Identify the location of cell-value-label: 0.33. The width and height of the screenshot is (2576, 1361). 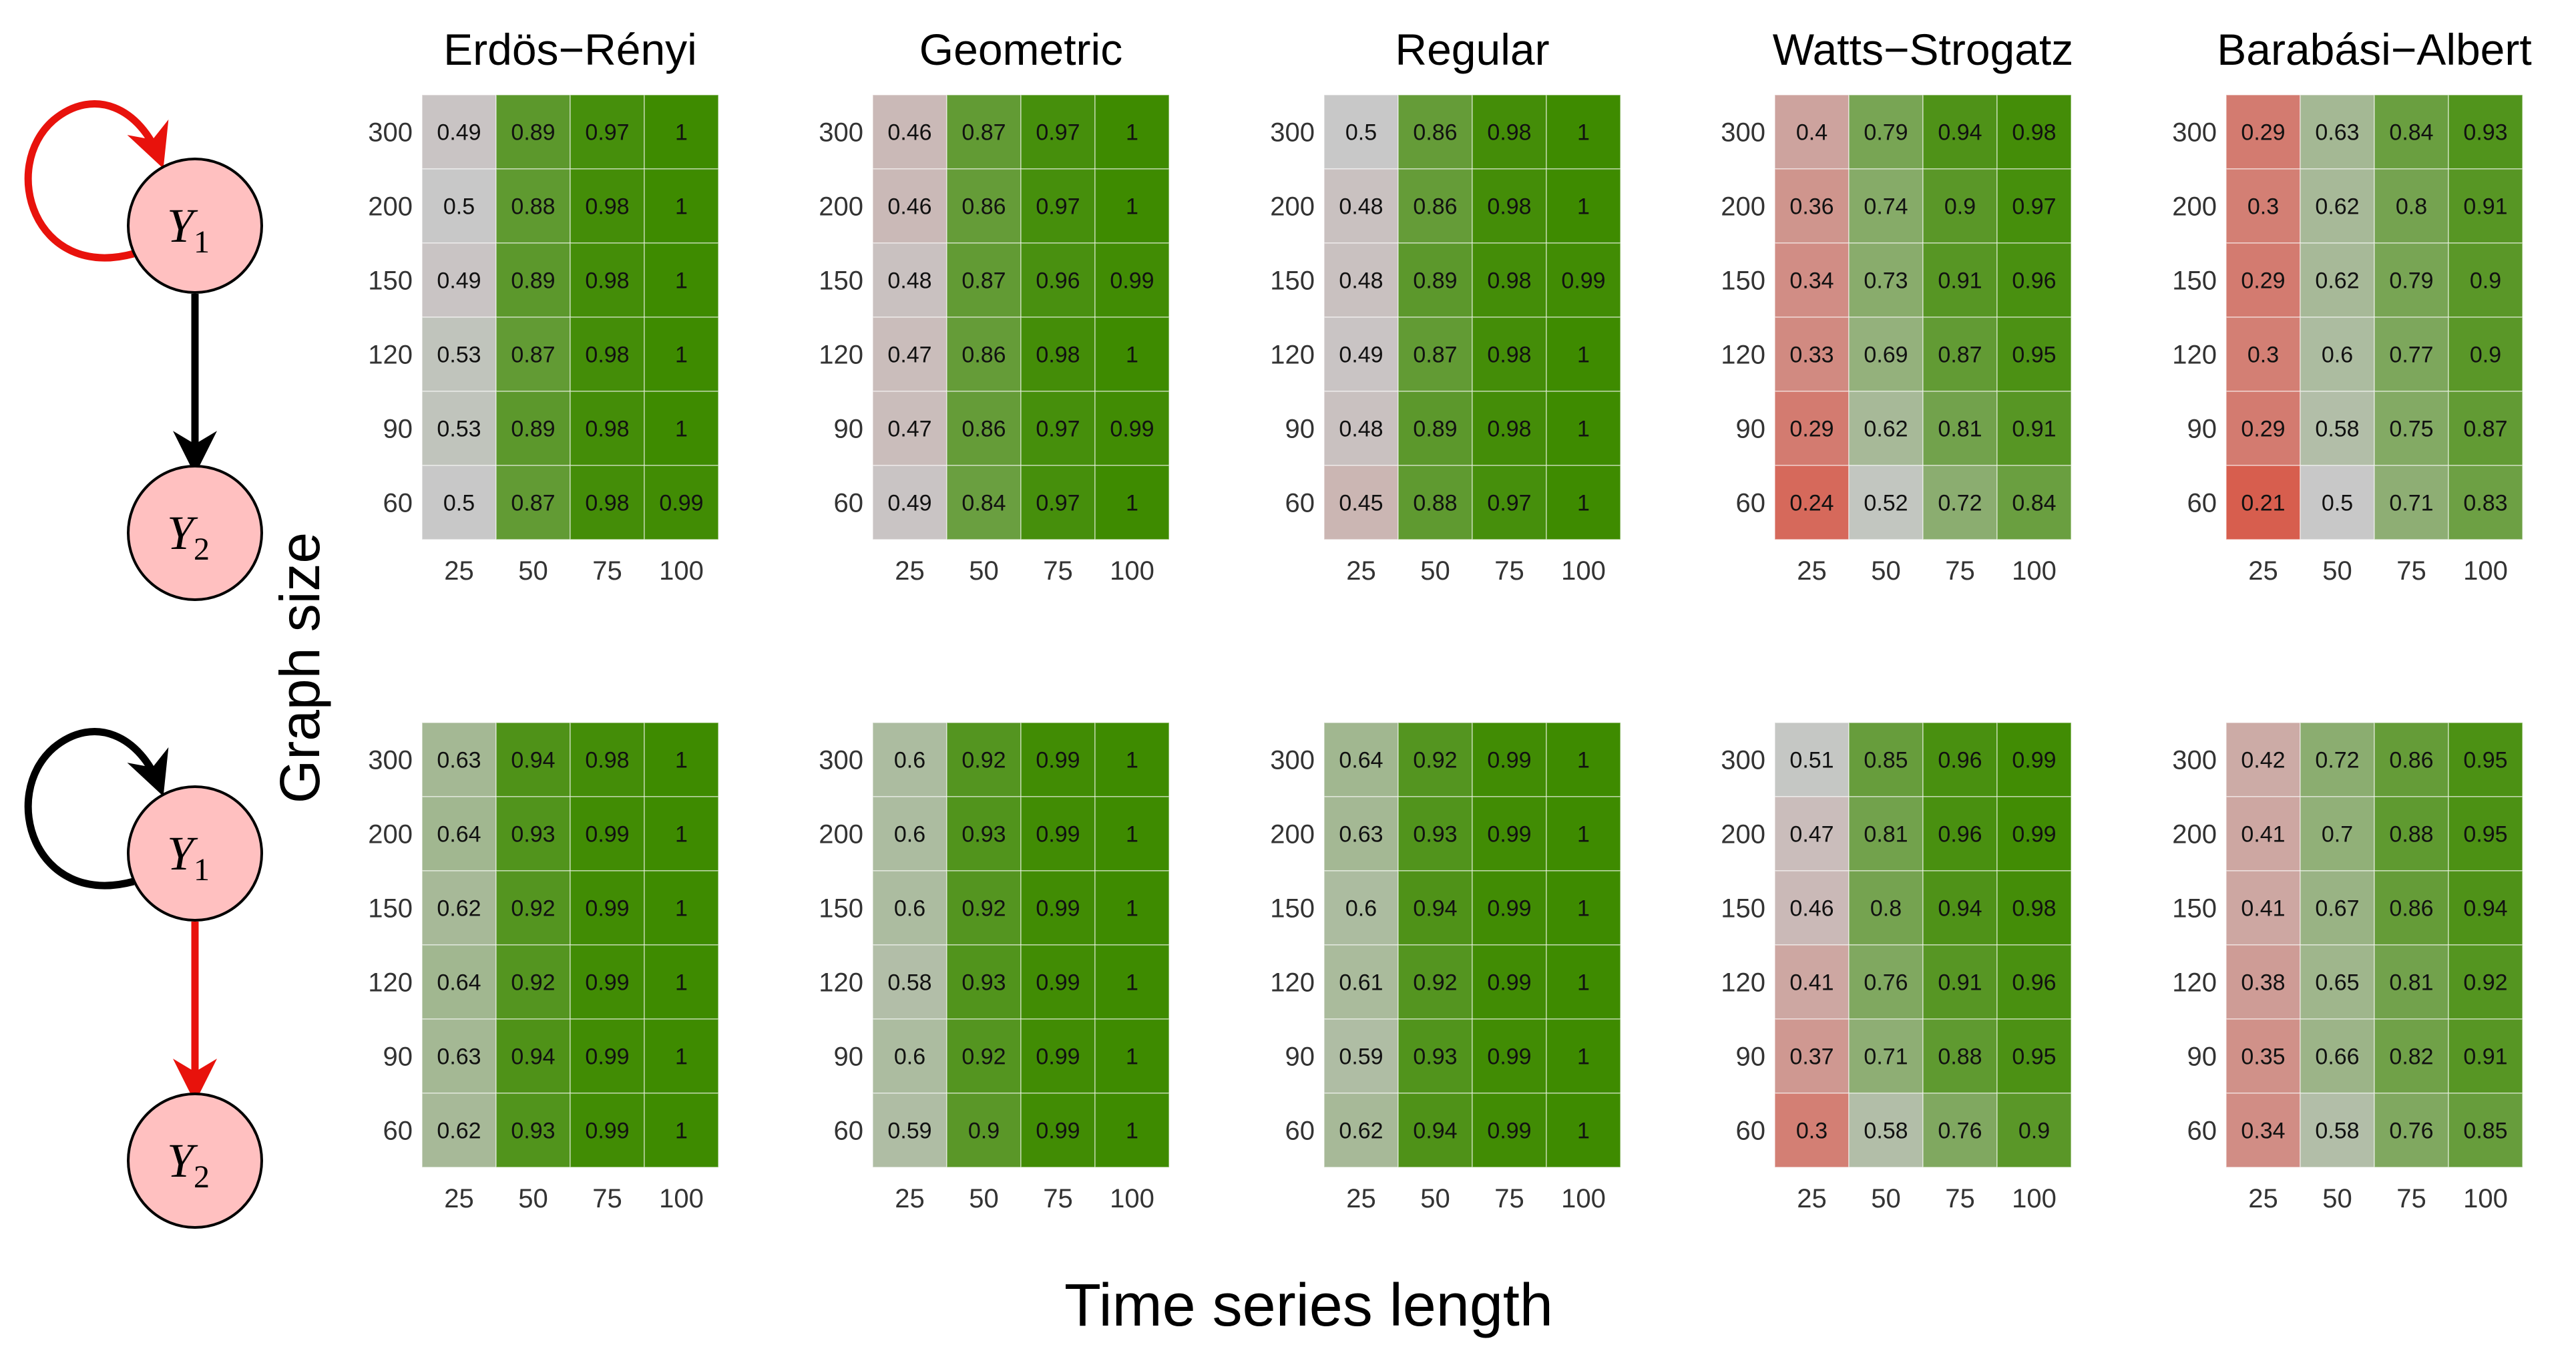
(1811, 355).